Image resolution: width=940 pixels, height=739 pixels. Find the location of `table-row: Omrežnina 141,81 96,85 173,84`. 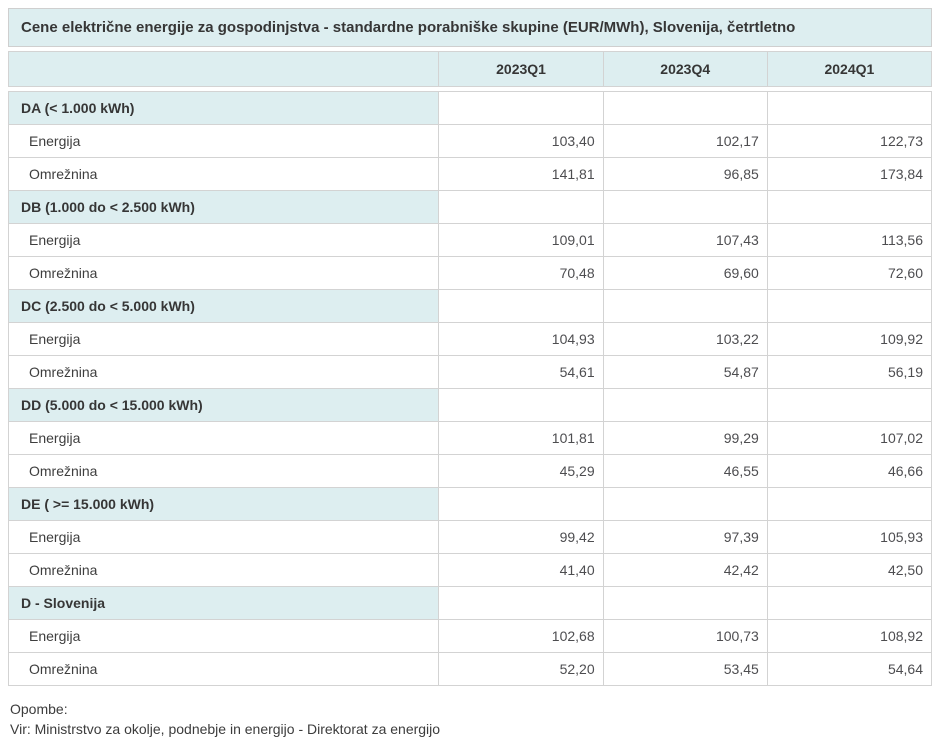

table-row: Omrežnina 141,81 96,85 173,84 is located at coordinates (470, 174).